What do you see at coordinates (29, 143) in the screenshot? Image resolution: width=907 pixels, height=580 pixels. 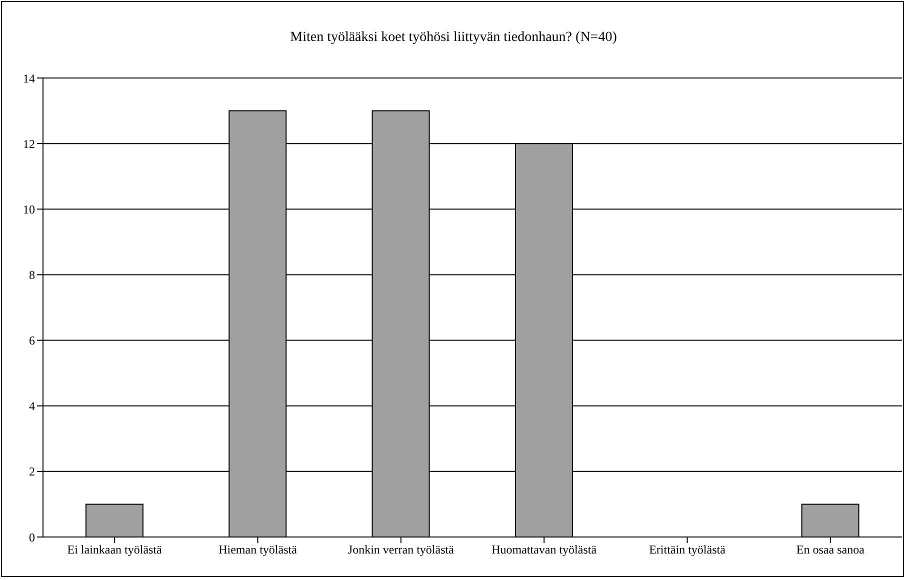 I see `y-tick-label: 12` at bounding box center [29, 143].